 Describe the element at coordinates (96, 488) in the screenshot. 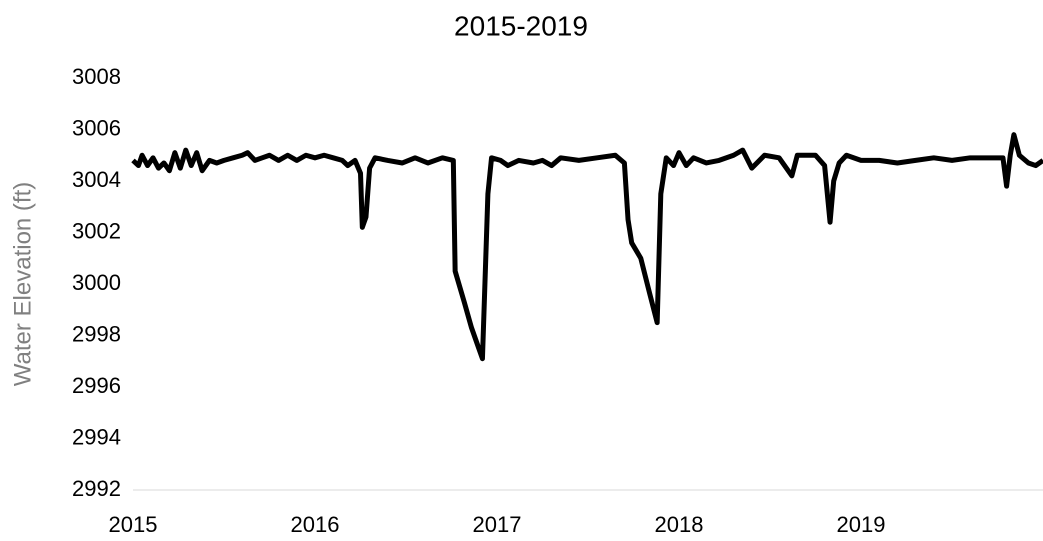

I see `y-tick-label: 2992` at that location.